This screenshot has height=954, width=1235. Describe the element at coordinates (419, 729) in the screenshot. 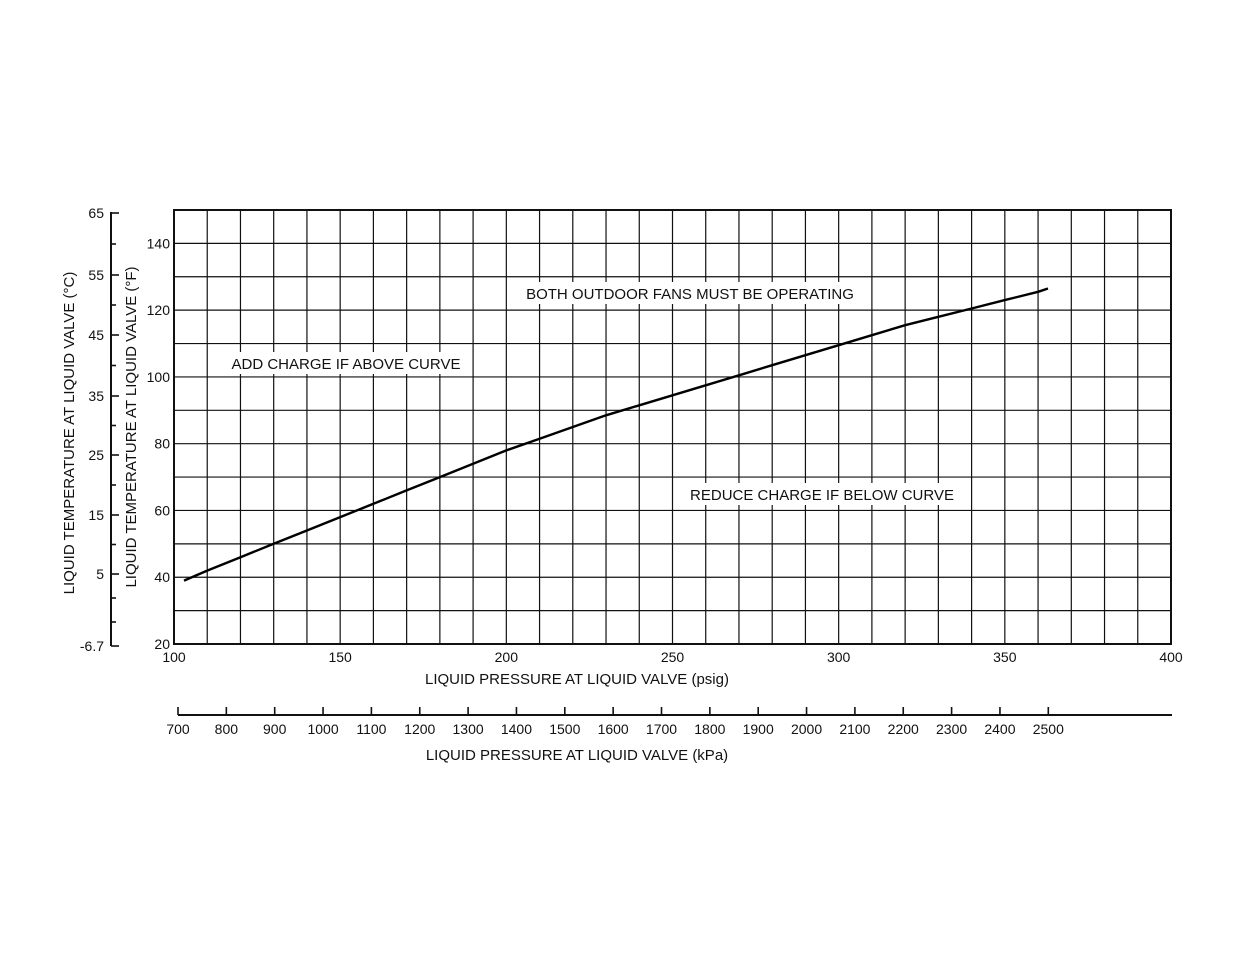

I see `kpa-tick-label: 1200` at that location.